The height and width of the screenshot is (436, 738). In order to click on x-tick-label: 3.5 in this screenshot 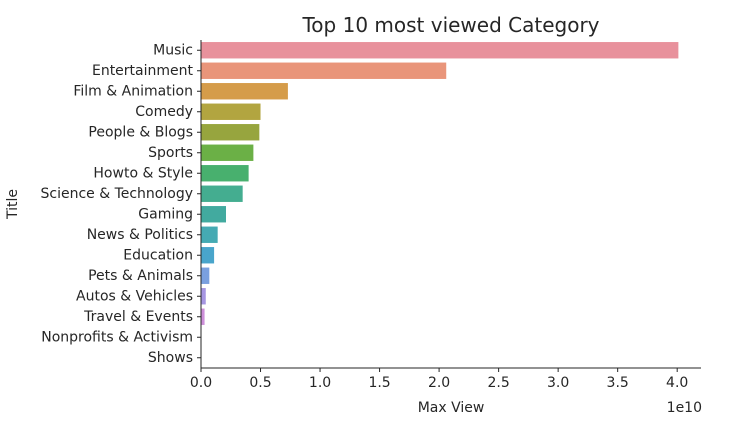, I will do `click(618, 383)`.